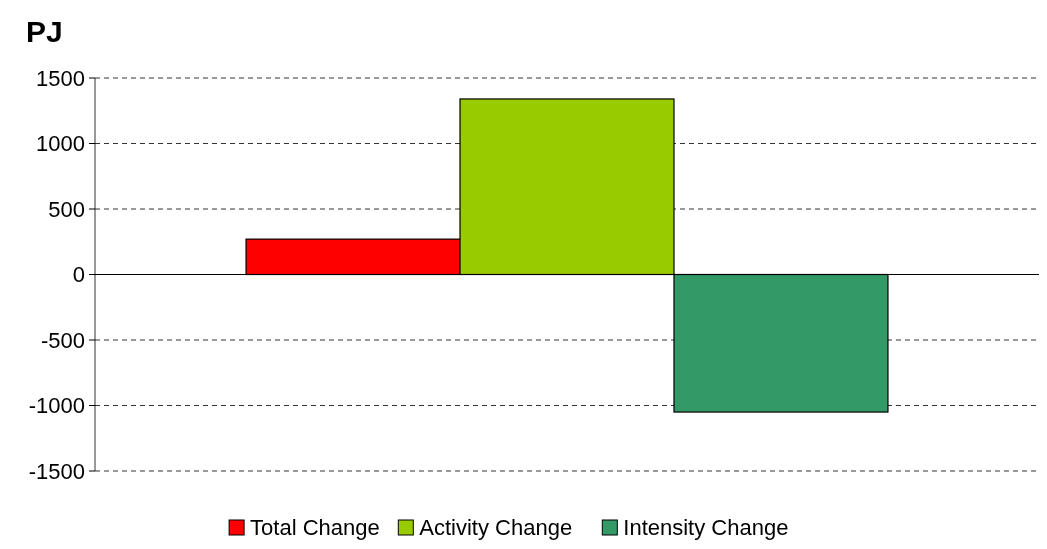 This screenshot has width=1047, height=549. What do you see at coordinates (78, 275) in the screenshot?
I see `y-tick-label: 0` at bounding box center [78, 275].